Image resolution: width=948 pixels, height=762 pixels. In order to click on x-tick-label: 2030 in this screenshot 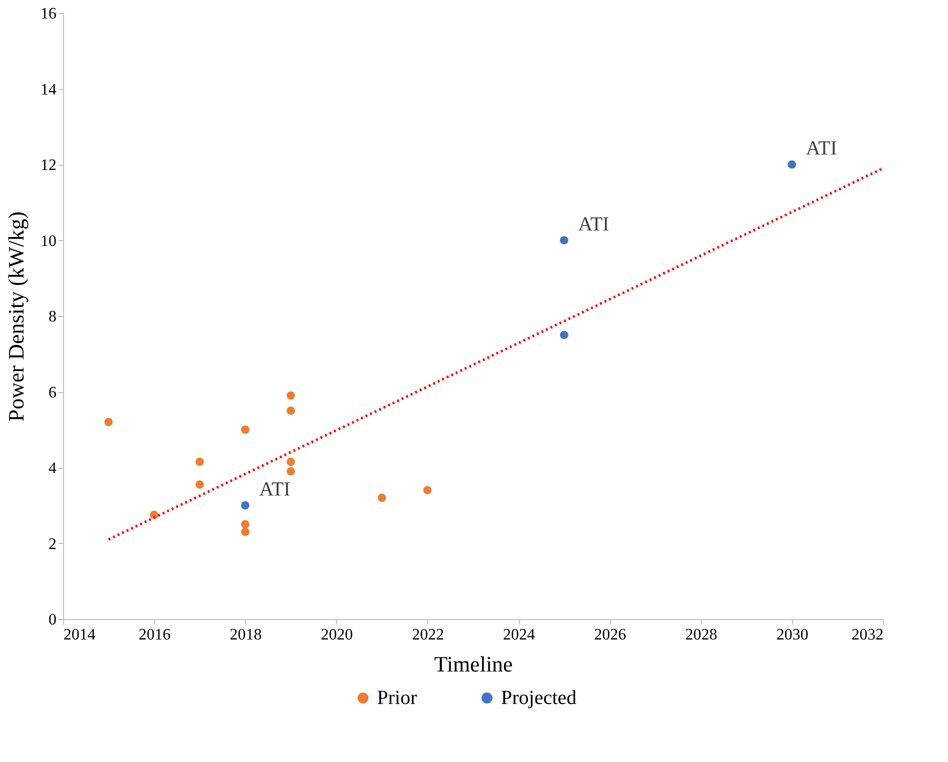, I will do `click(792, 635)`.